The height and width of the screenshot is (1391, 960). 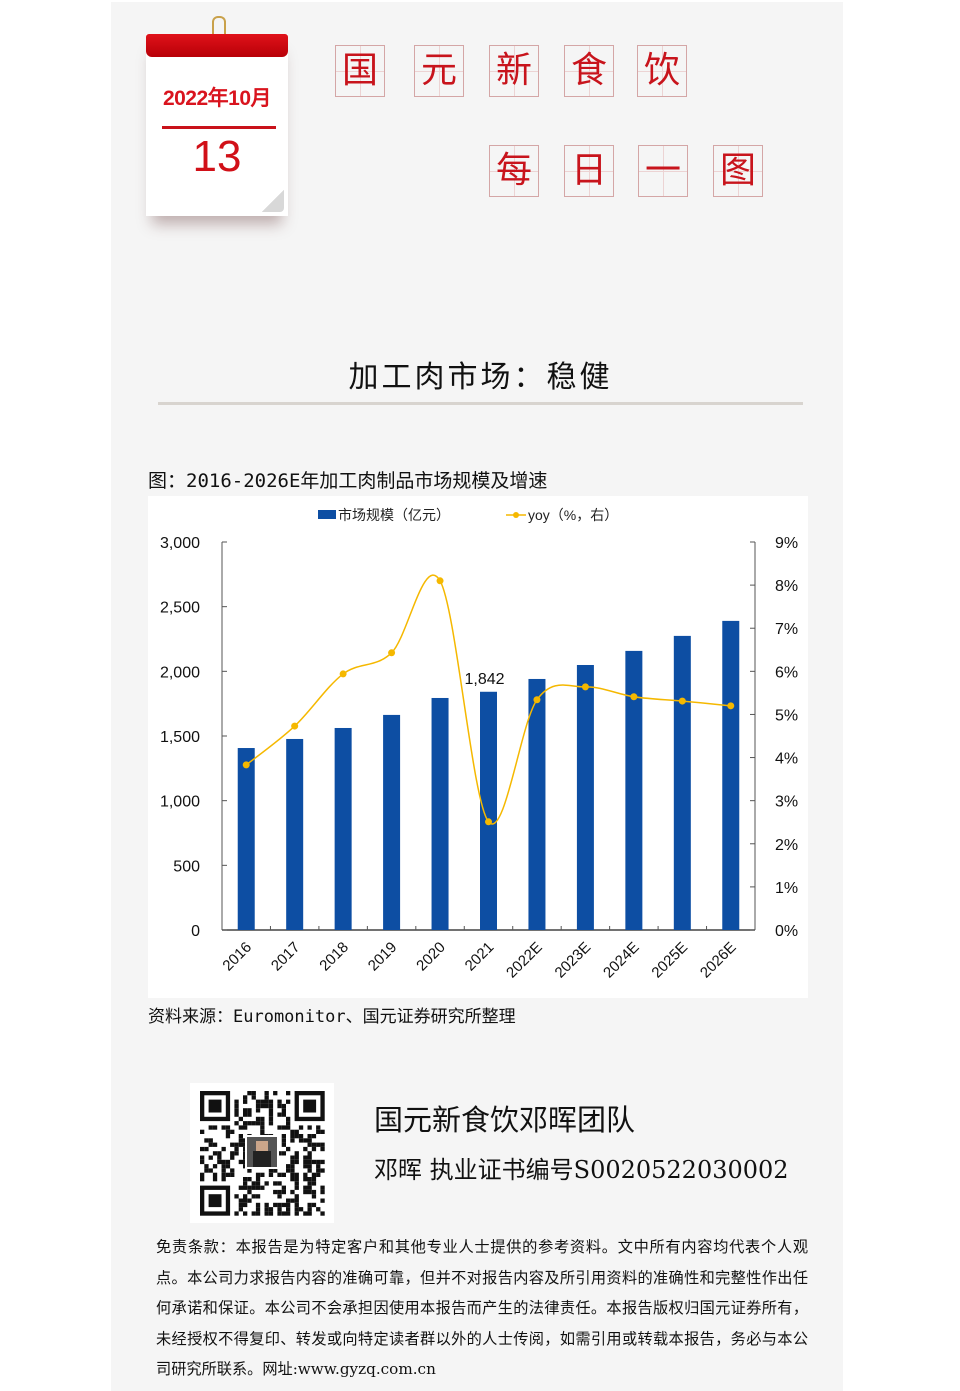 I want to click on title-char: 饮, so click(x=661, y=70).